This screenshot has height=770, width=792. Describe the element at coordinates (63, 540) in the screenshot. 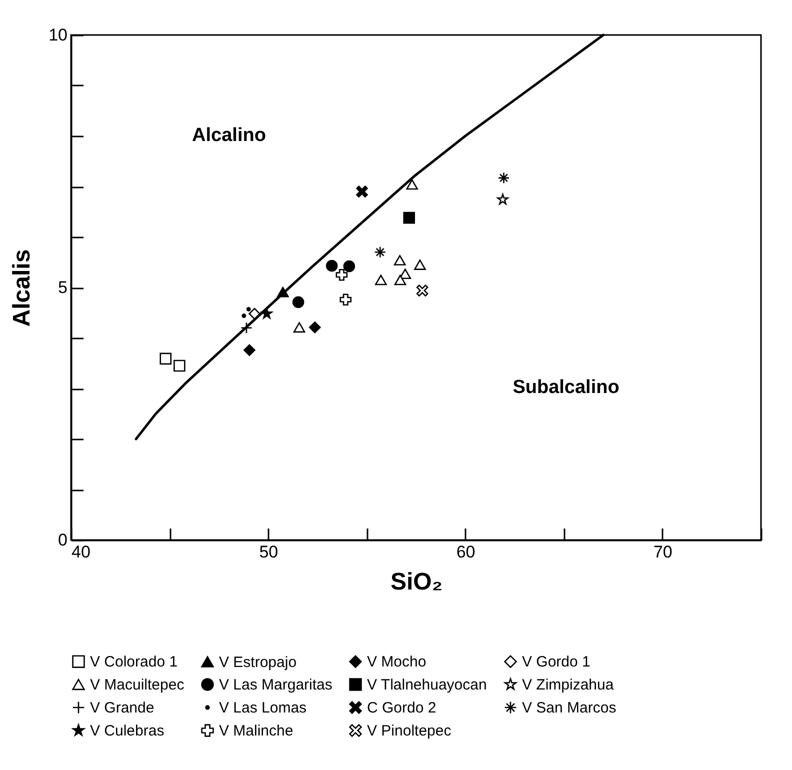

I see `y-tick-label: 0` at that location.